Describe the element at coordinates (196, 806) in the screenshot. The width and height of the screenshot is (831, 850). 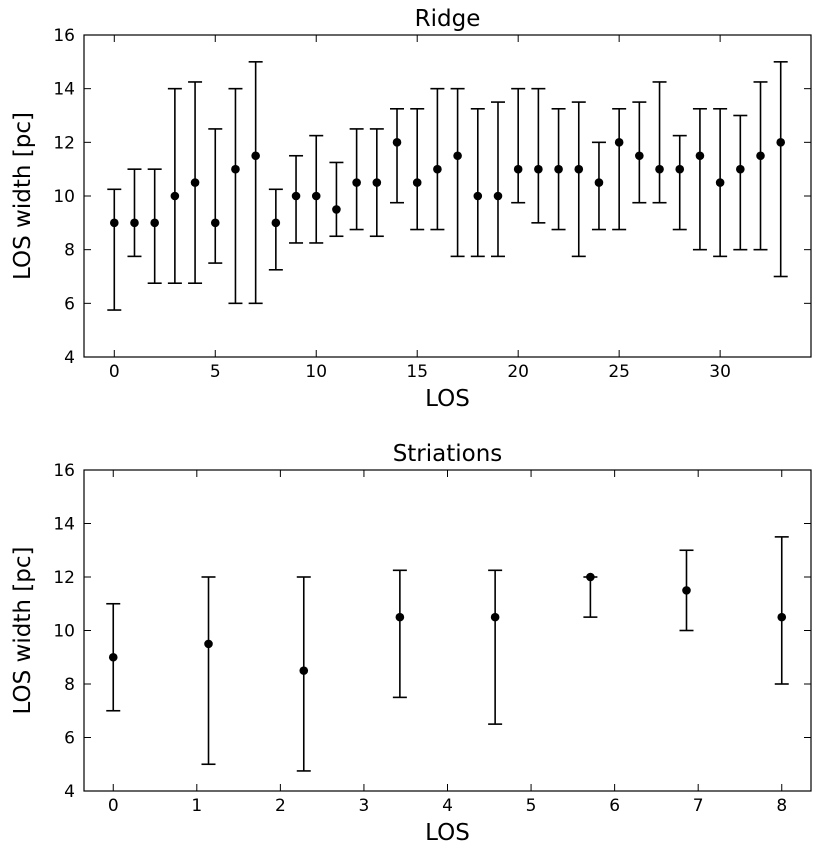
I see `x-tick-label: 1` at that location.